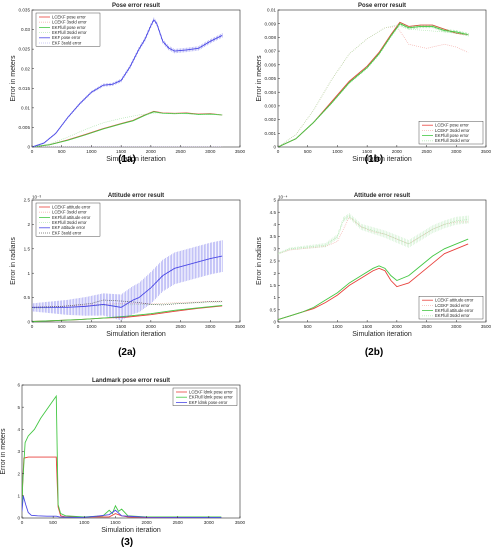 This screenshot has width=495, height=550. Describe the element at coordinates (374, 159) in the screenshot. I see `caption-1b: (1b)` at that location.